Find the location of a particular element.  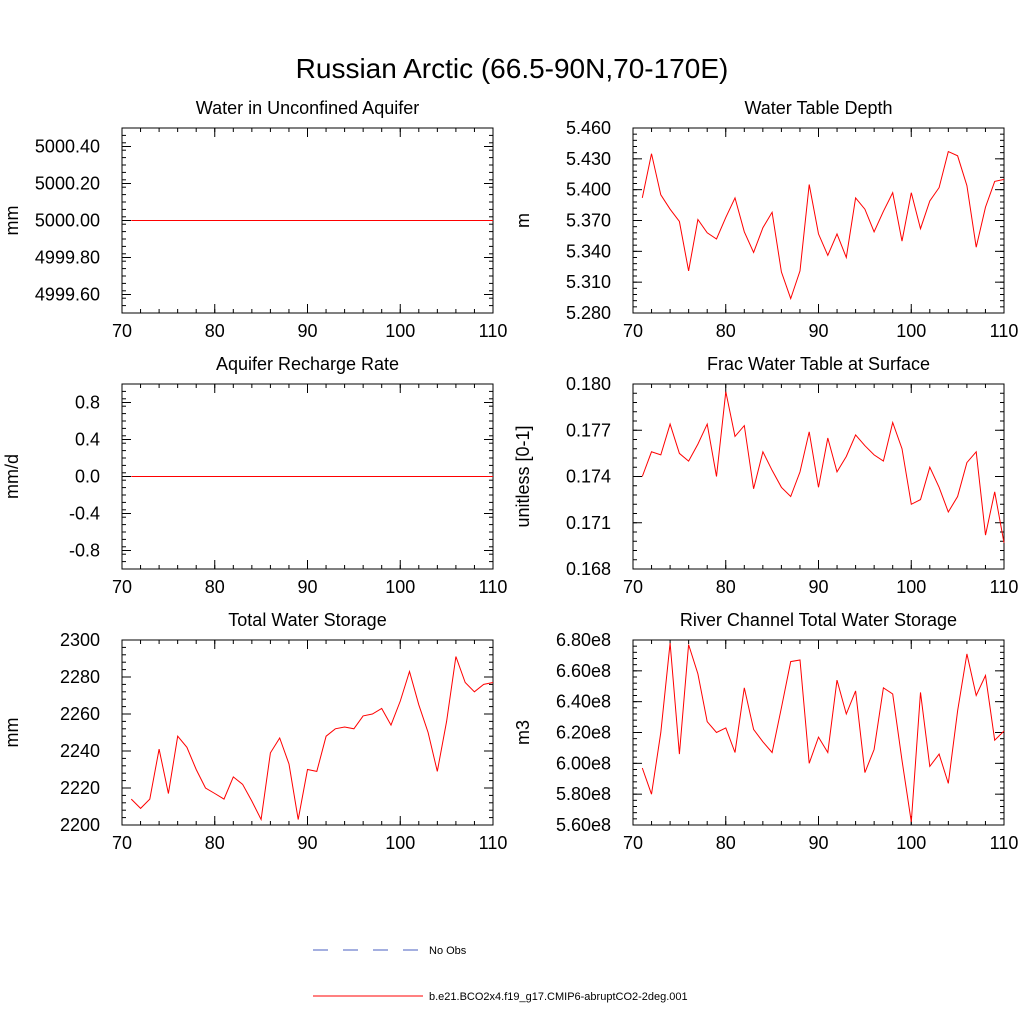

y-tick-label: 0.180 is located at coordinates (588, 384).